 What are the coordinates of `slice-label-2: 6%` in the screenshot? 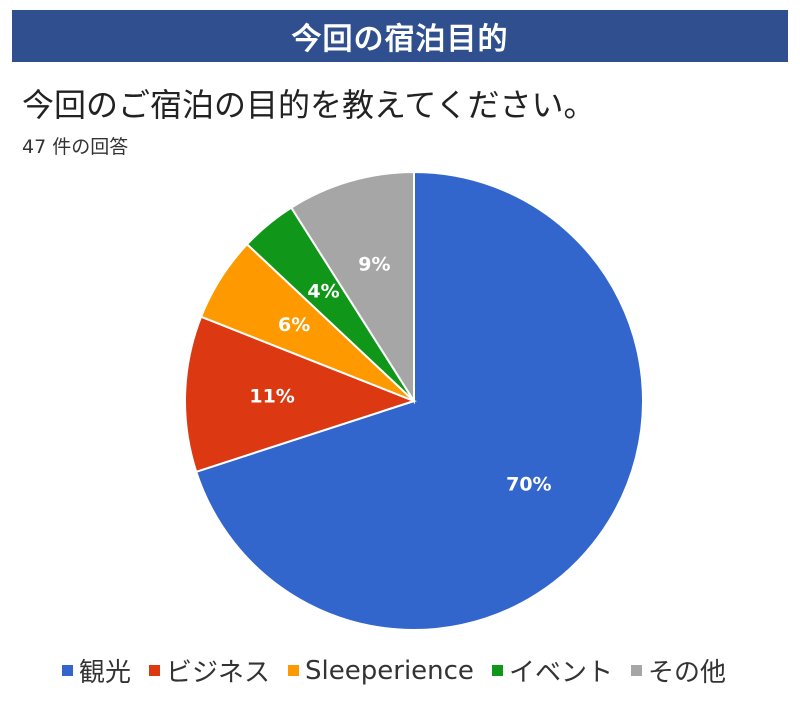 It's located at (294, 325).